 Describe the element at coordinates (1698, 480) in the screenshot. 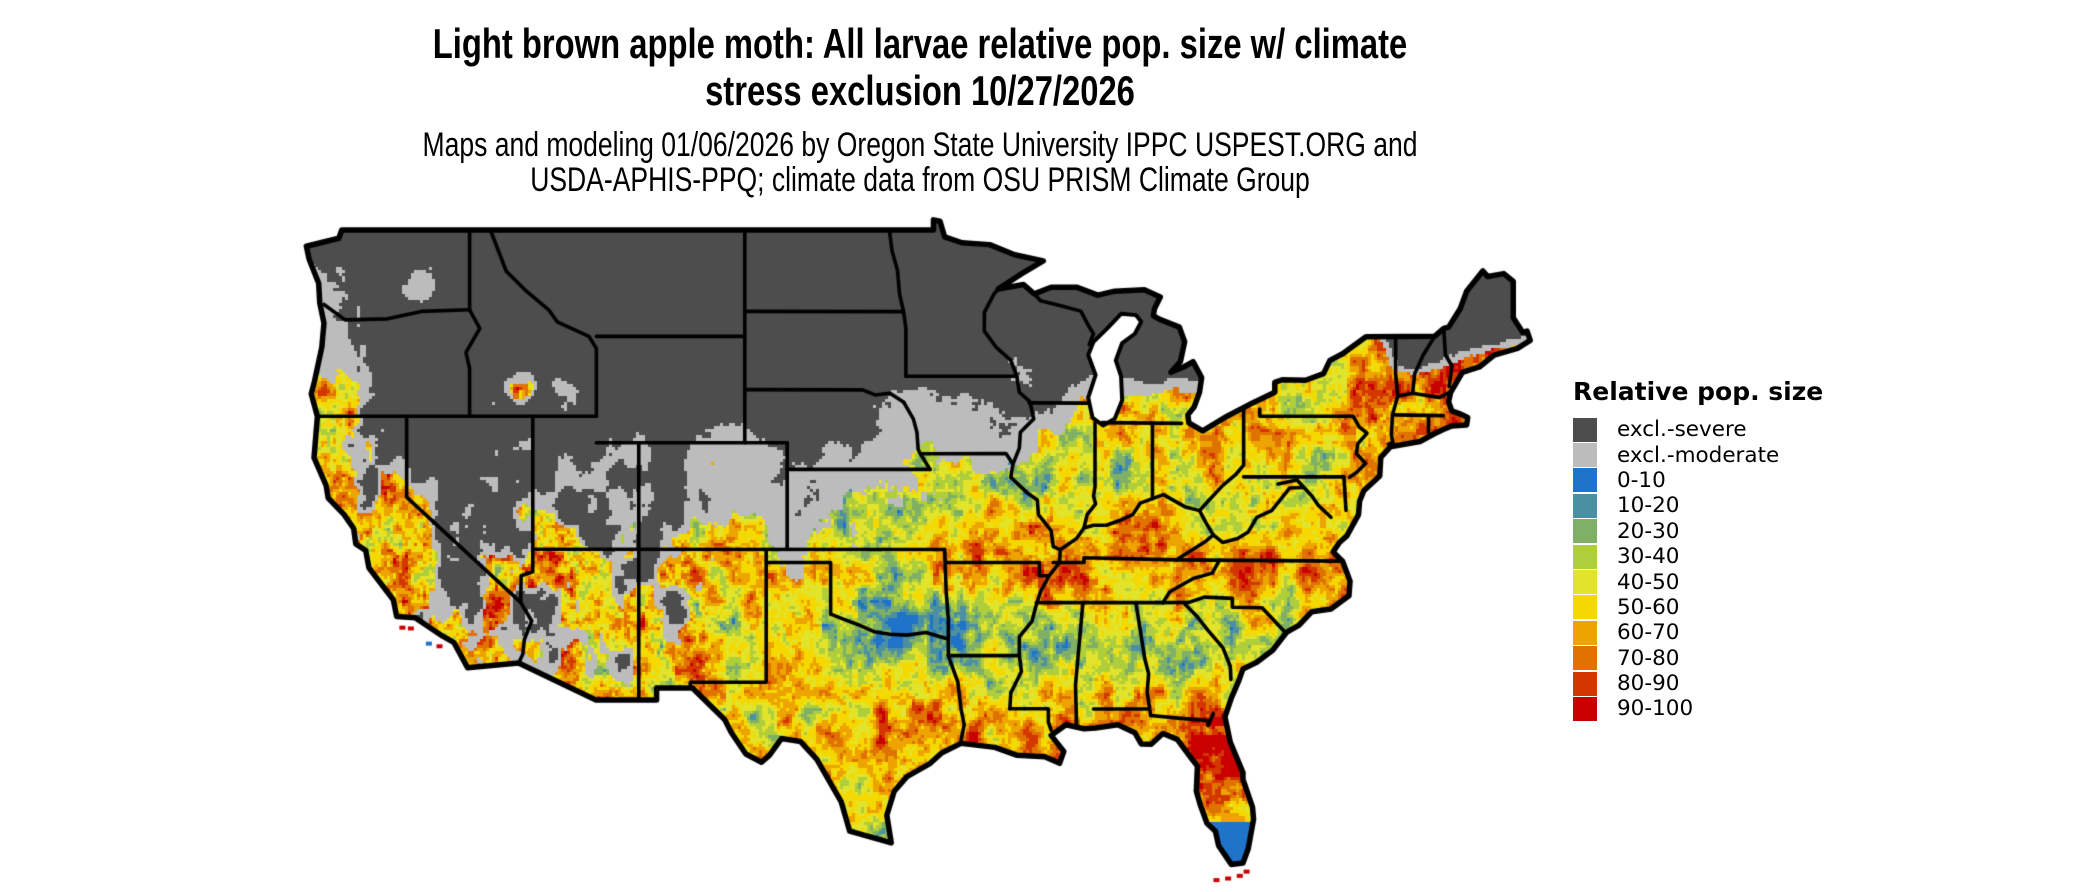

I see `legend-item: 0-10` at that location.